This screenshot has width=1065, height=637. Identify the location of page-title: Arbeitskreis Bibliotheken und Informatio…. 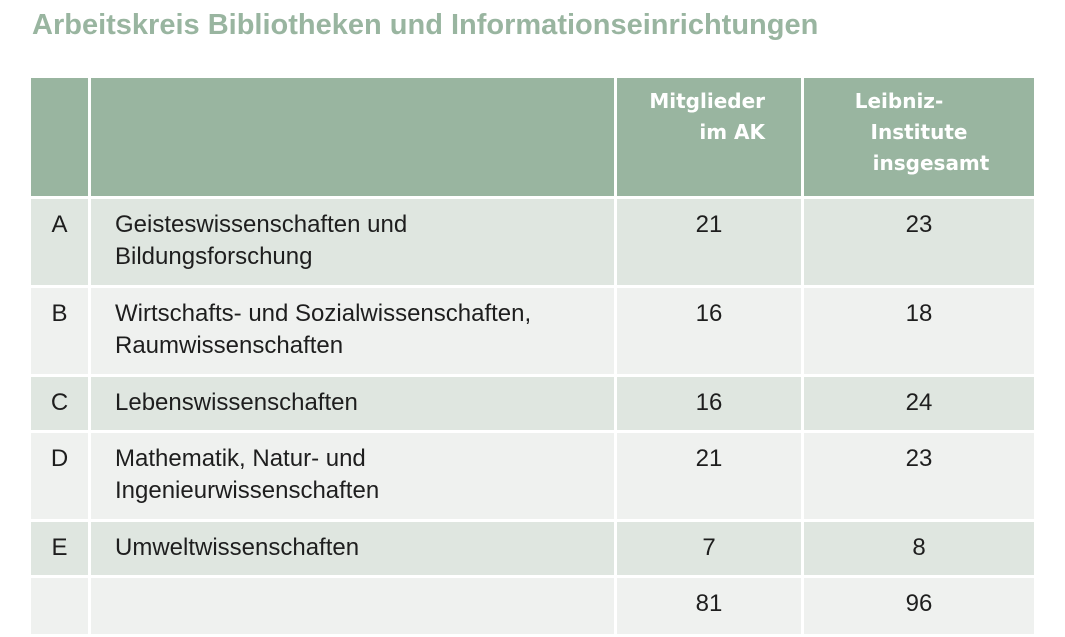
(425, 25).